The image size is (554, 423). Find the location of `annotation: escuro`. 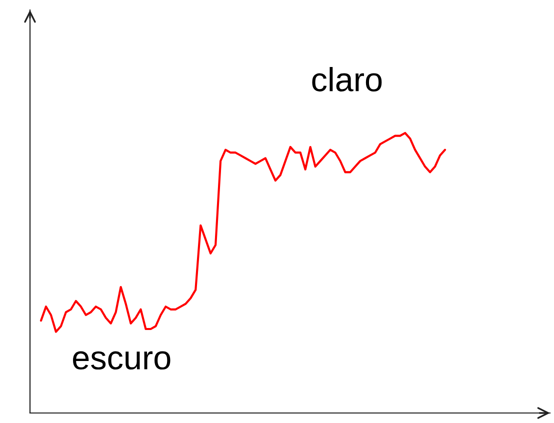

annotation: escuro is located at coordinates (121, 360).